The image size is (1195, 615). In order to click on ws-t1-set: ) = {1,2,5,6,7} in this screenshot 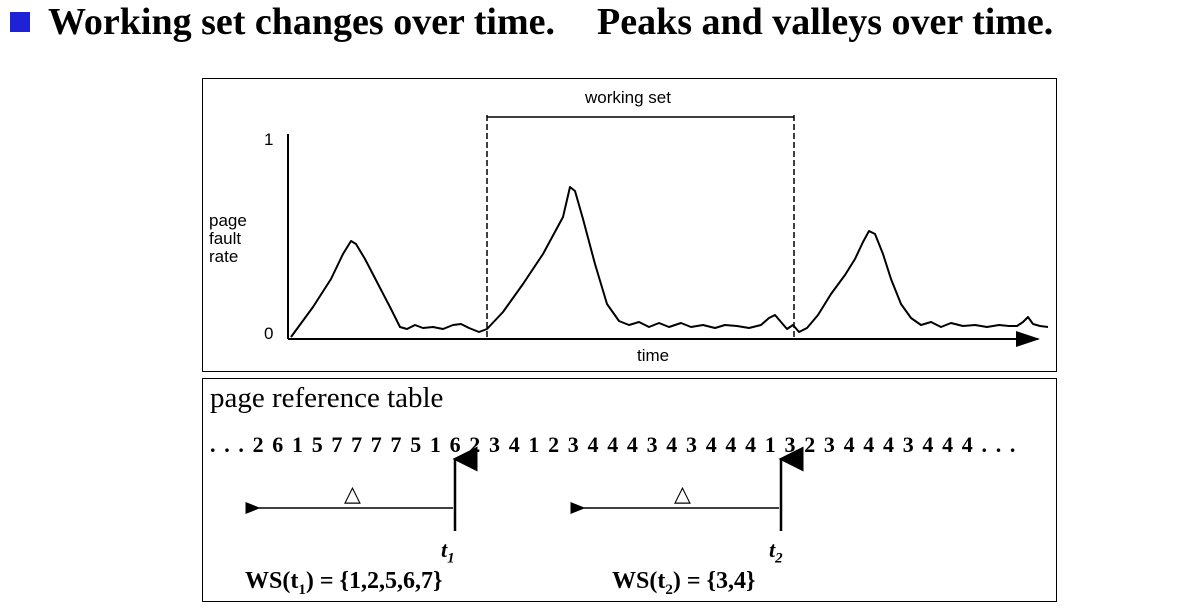, I will do `click(374, 581)`.